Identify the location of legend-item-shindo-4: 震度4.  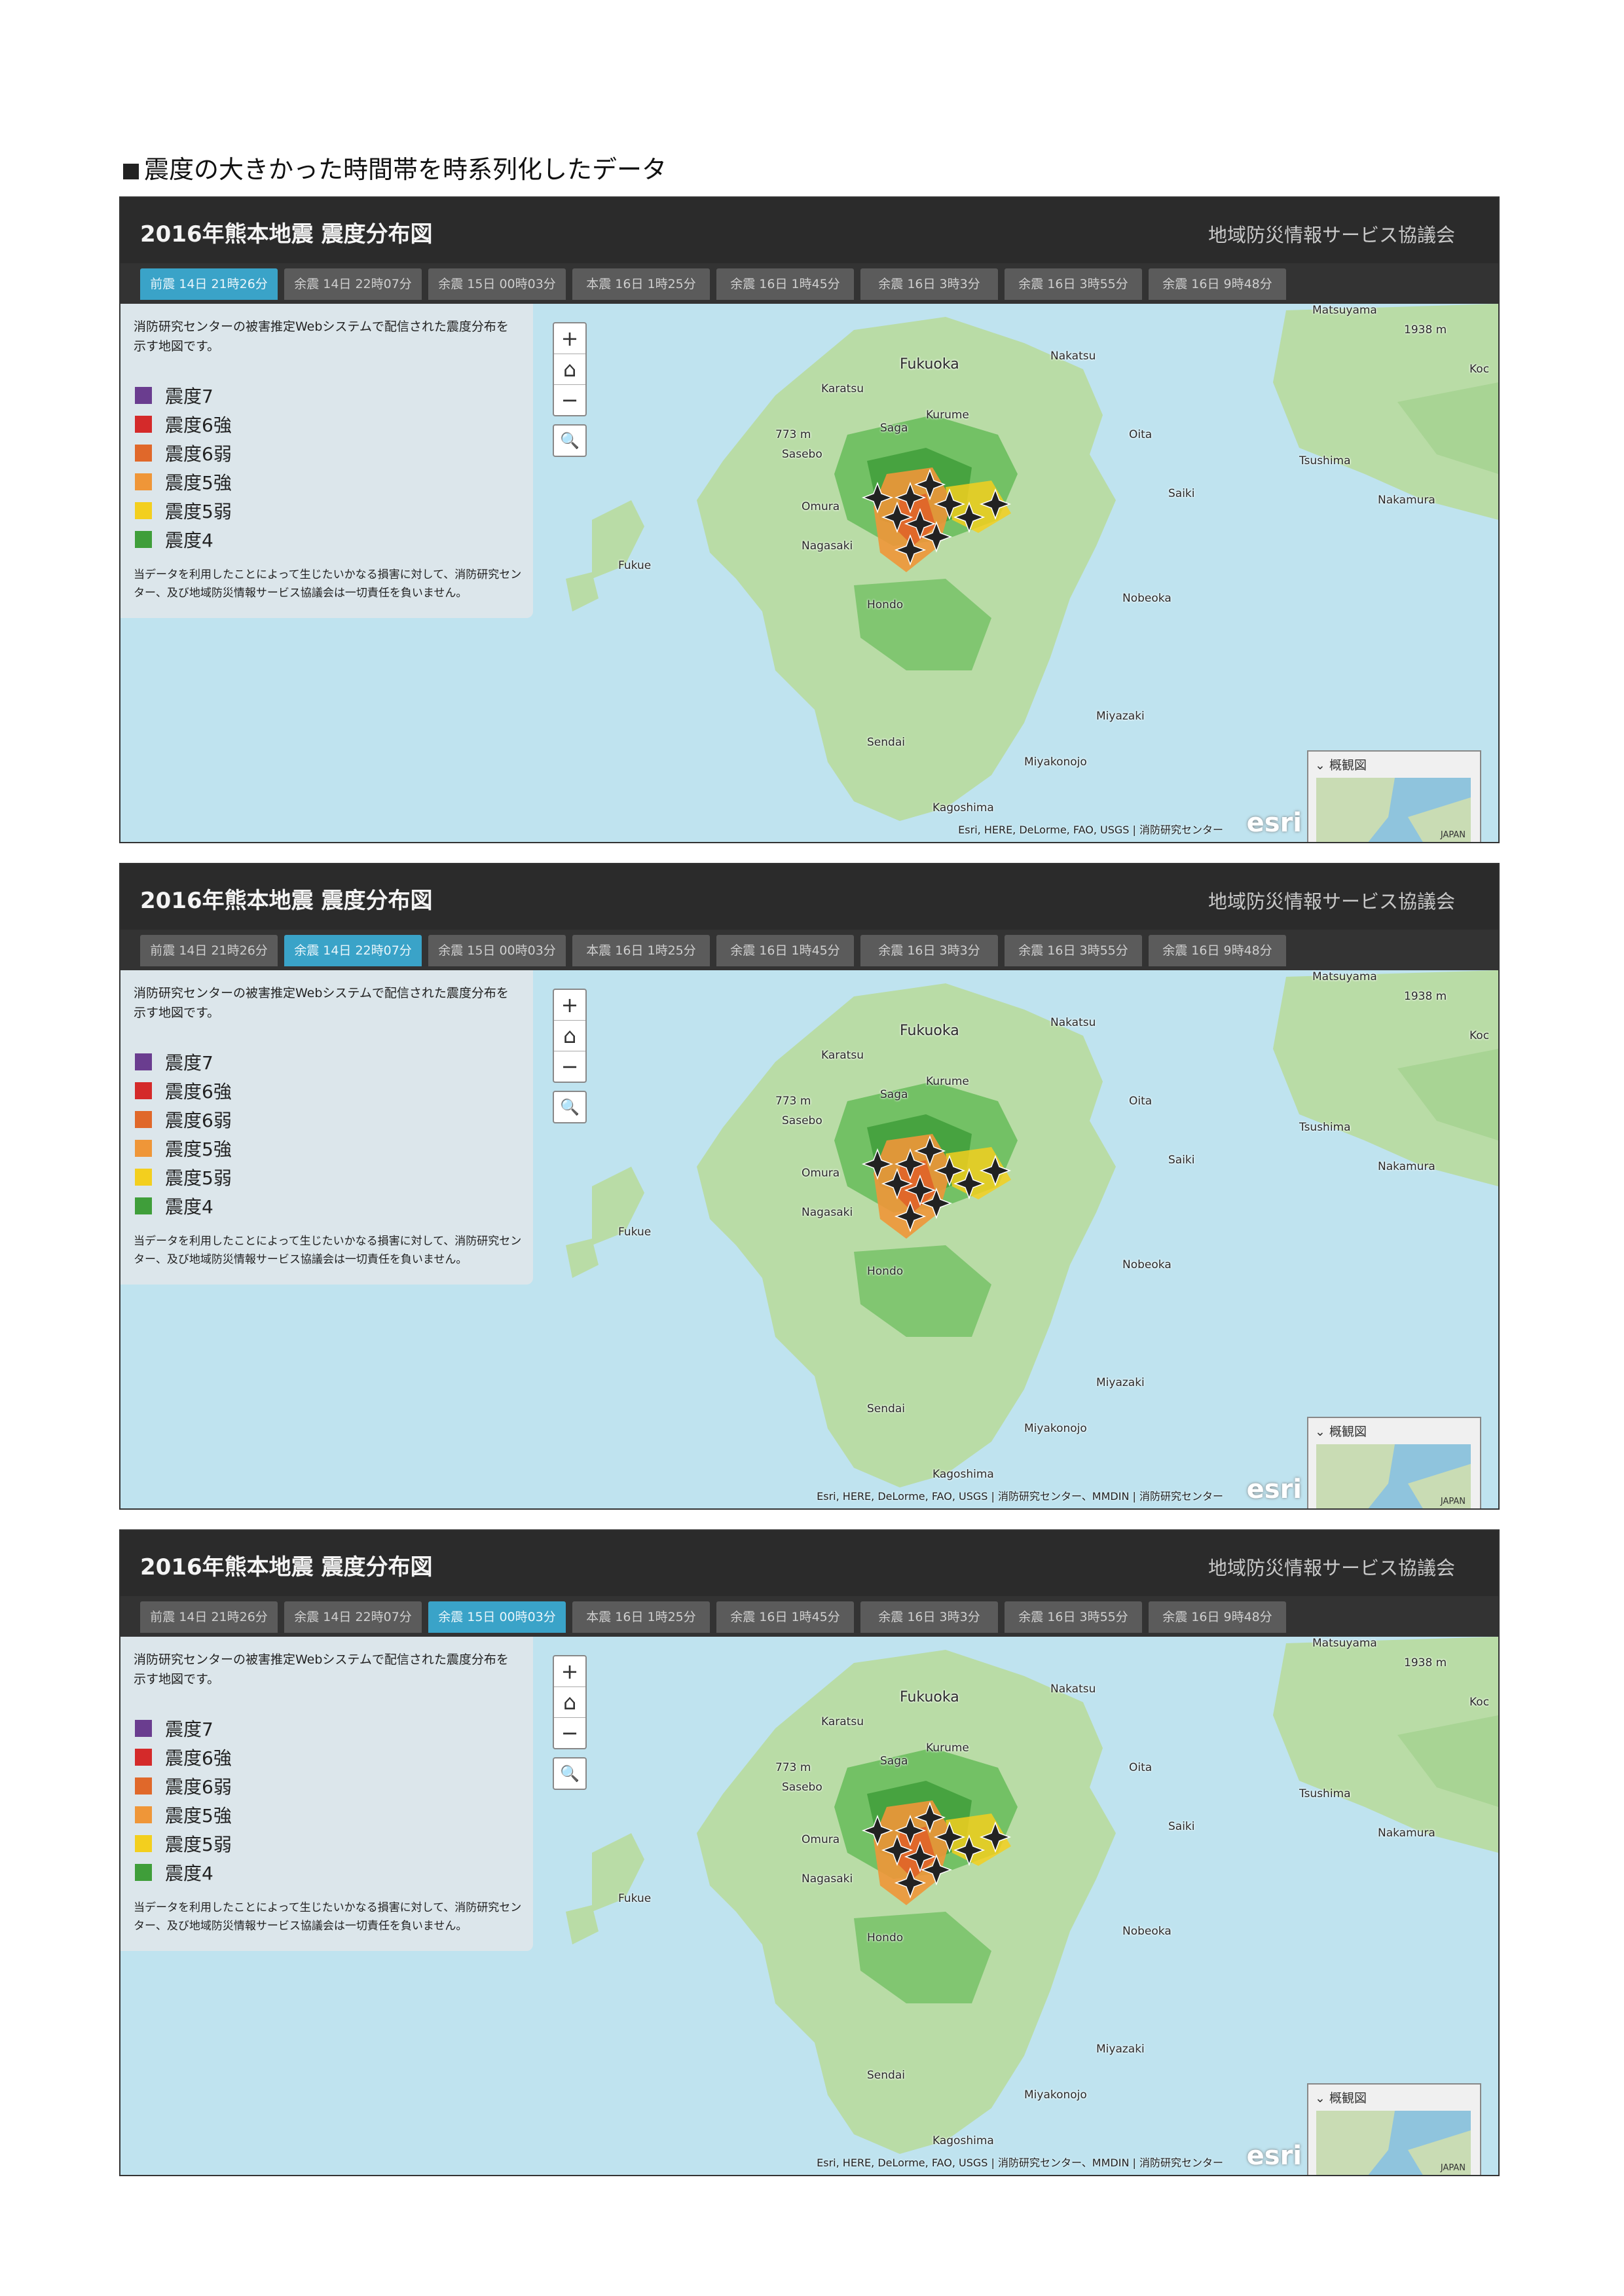
(183, 1872).